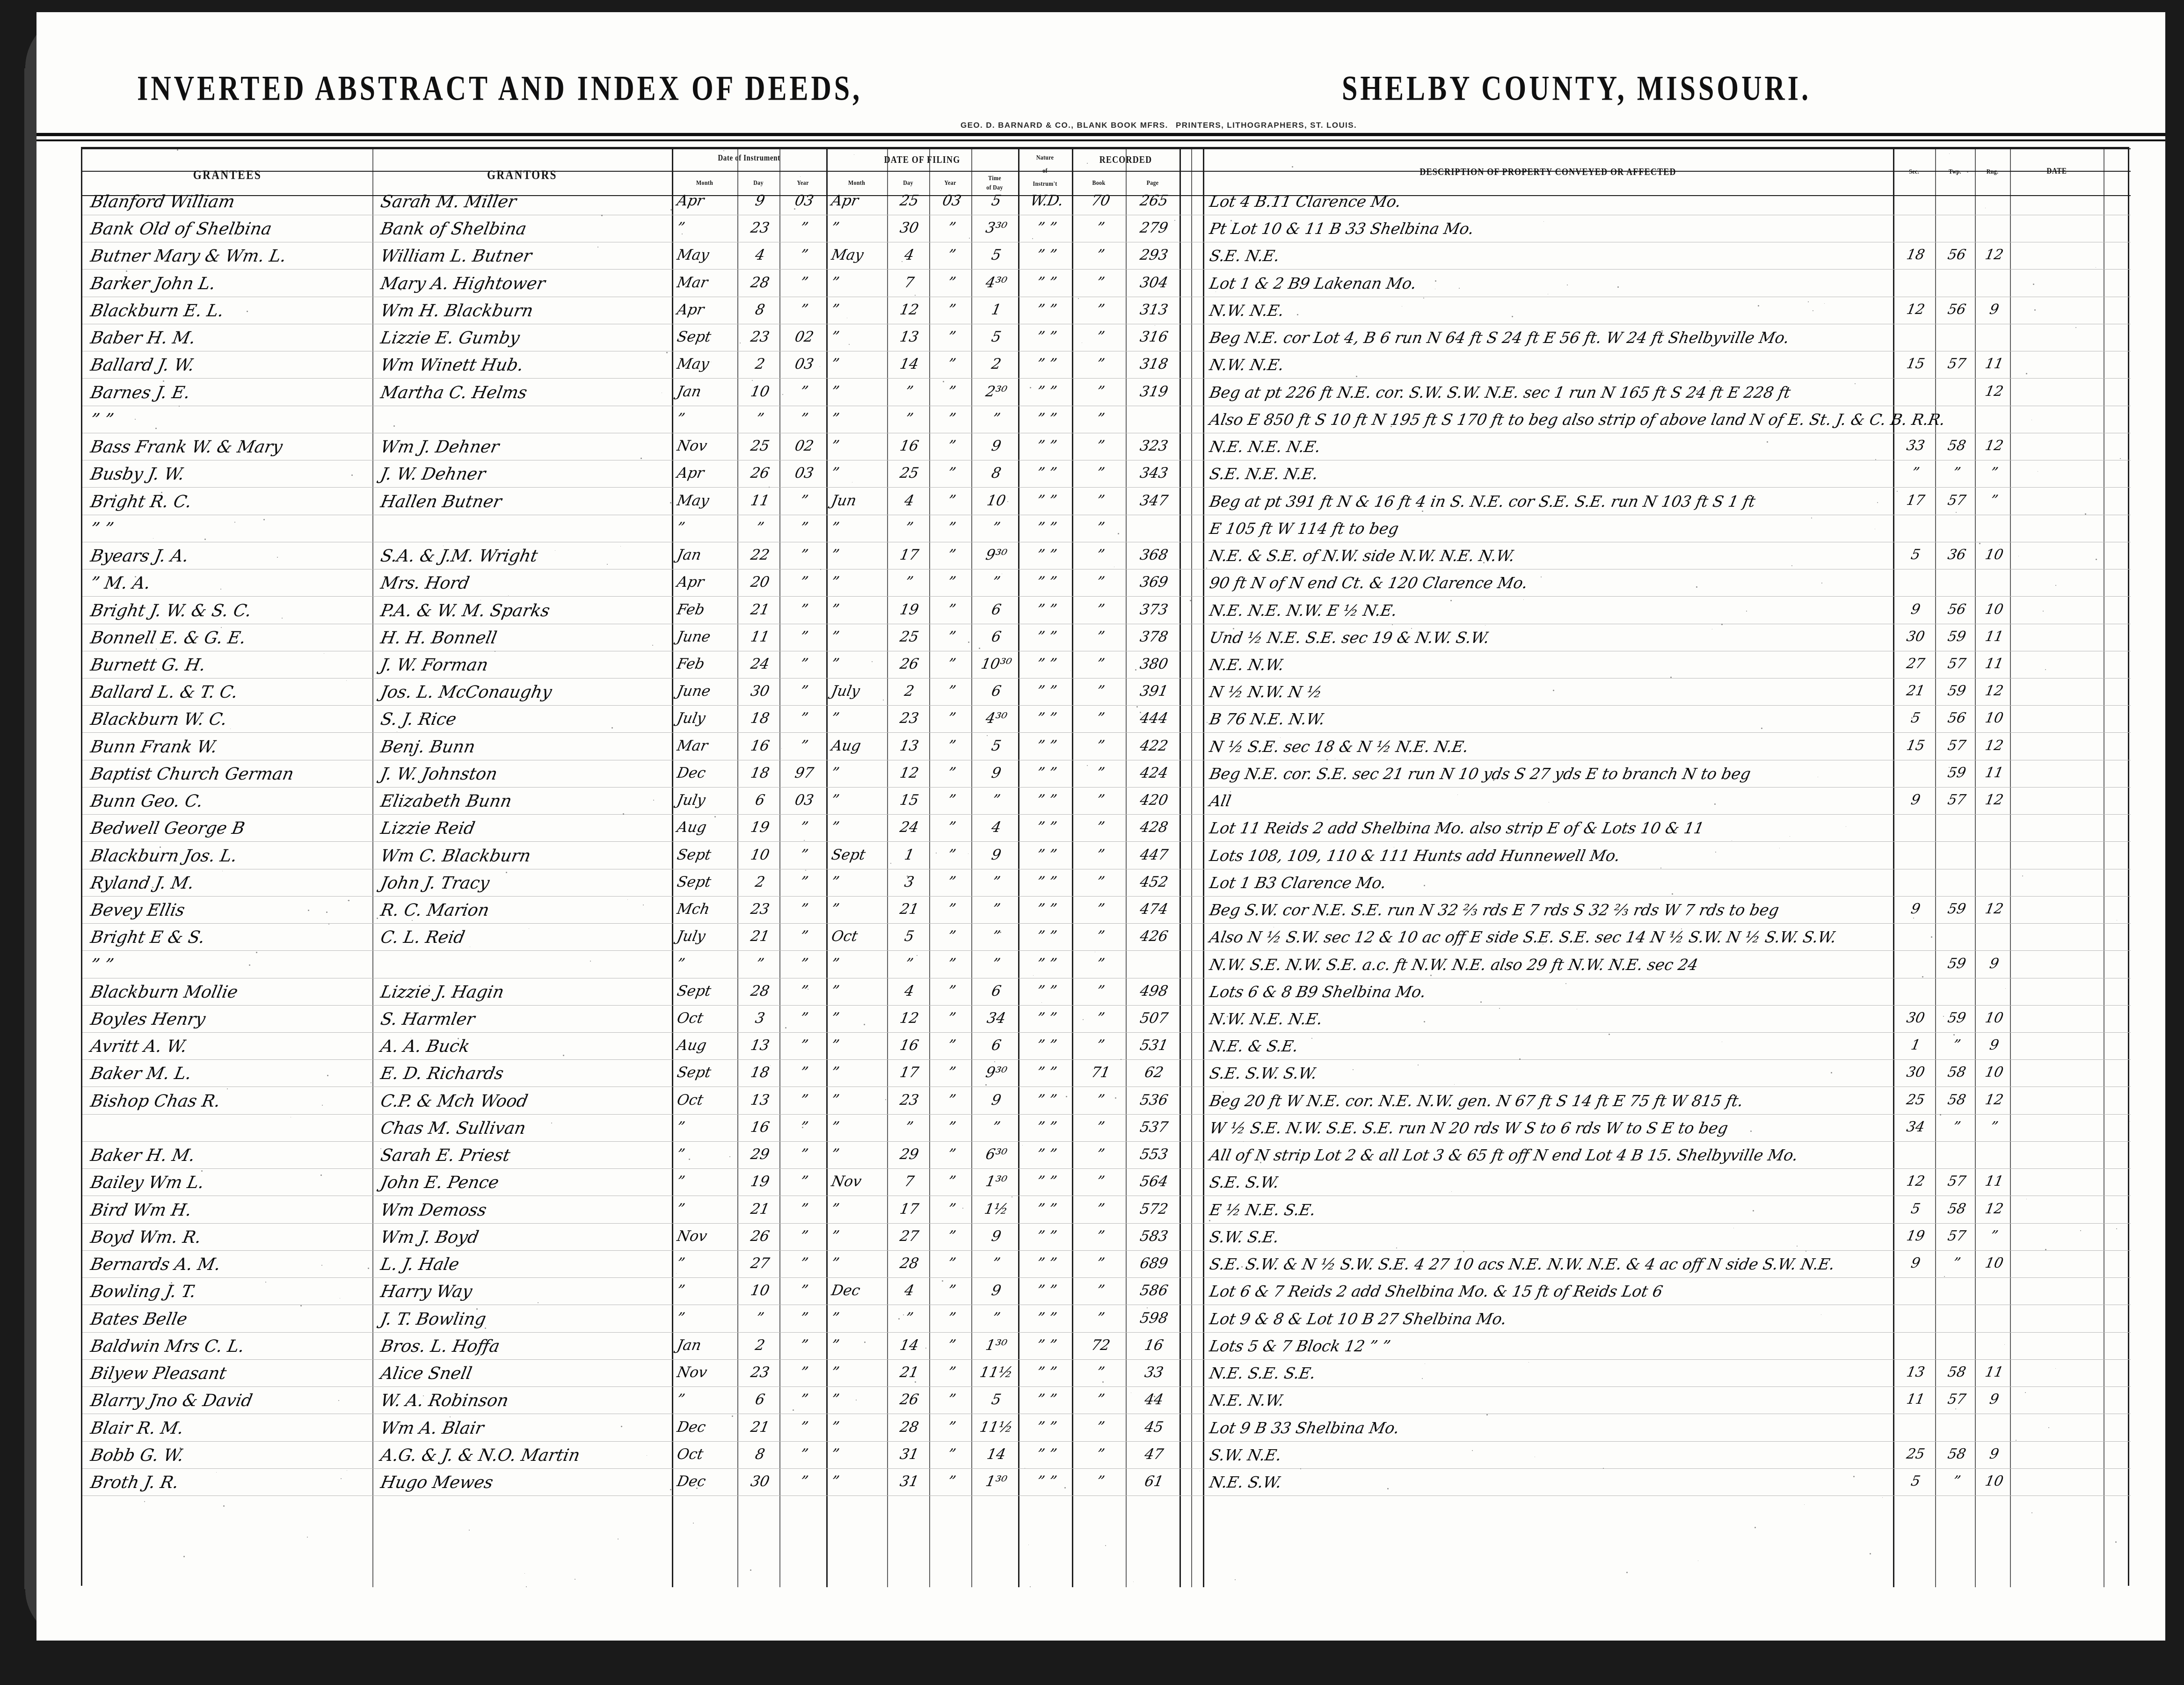 The width and height of the screenshot is (2184, 1685). Describe the element at coordinates (433, 1319) in the screenshot. I see `cell-grantor: J. T. Bowling` at that location.